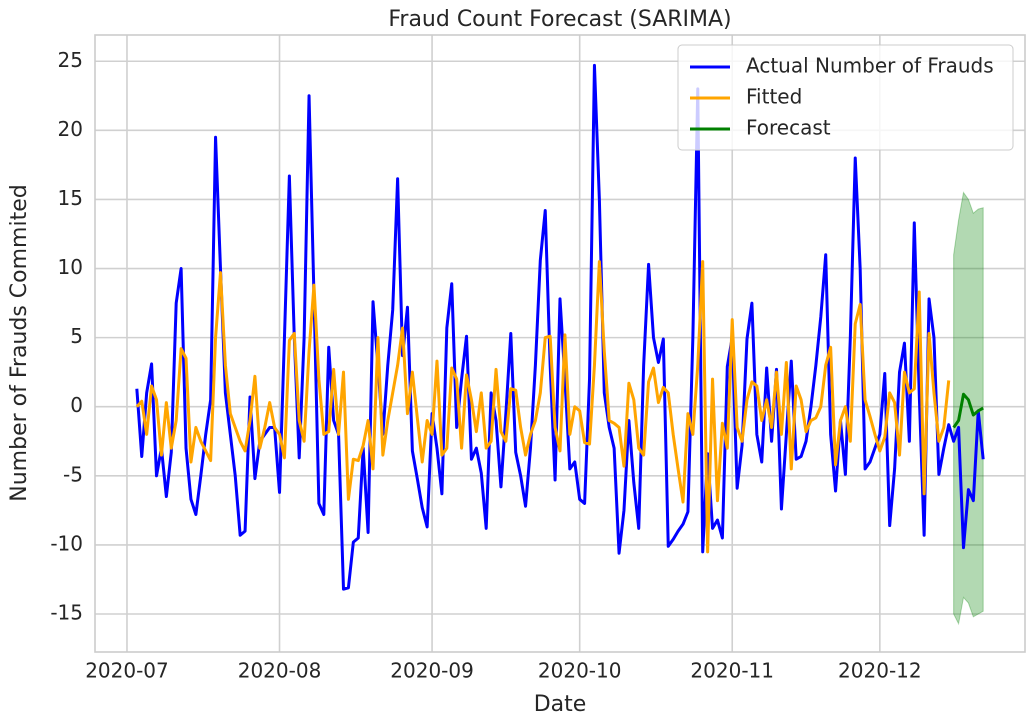 The height and width of the screenshot is (728, 1034). I want to click on x-tick-label: 2020-07, so click(127, 671).